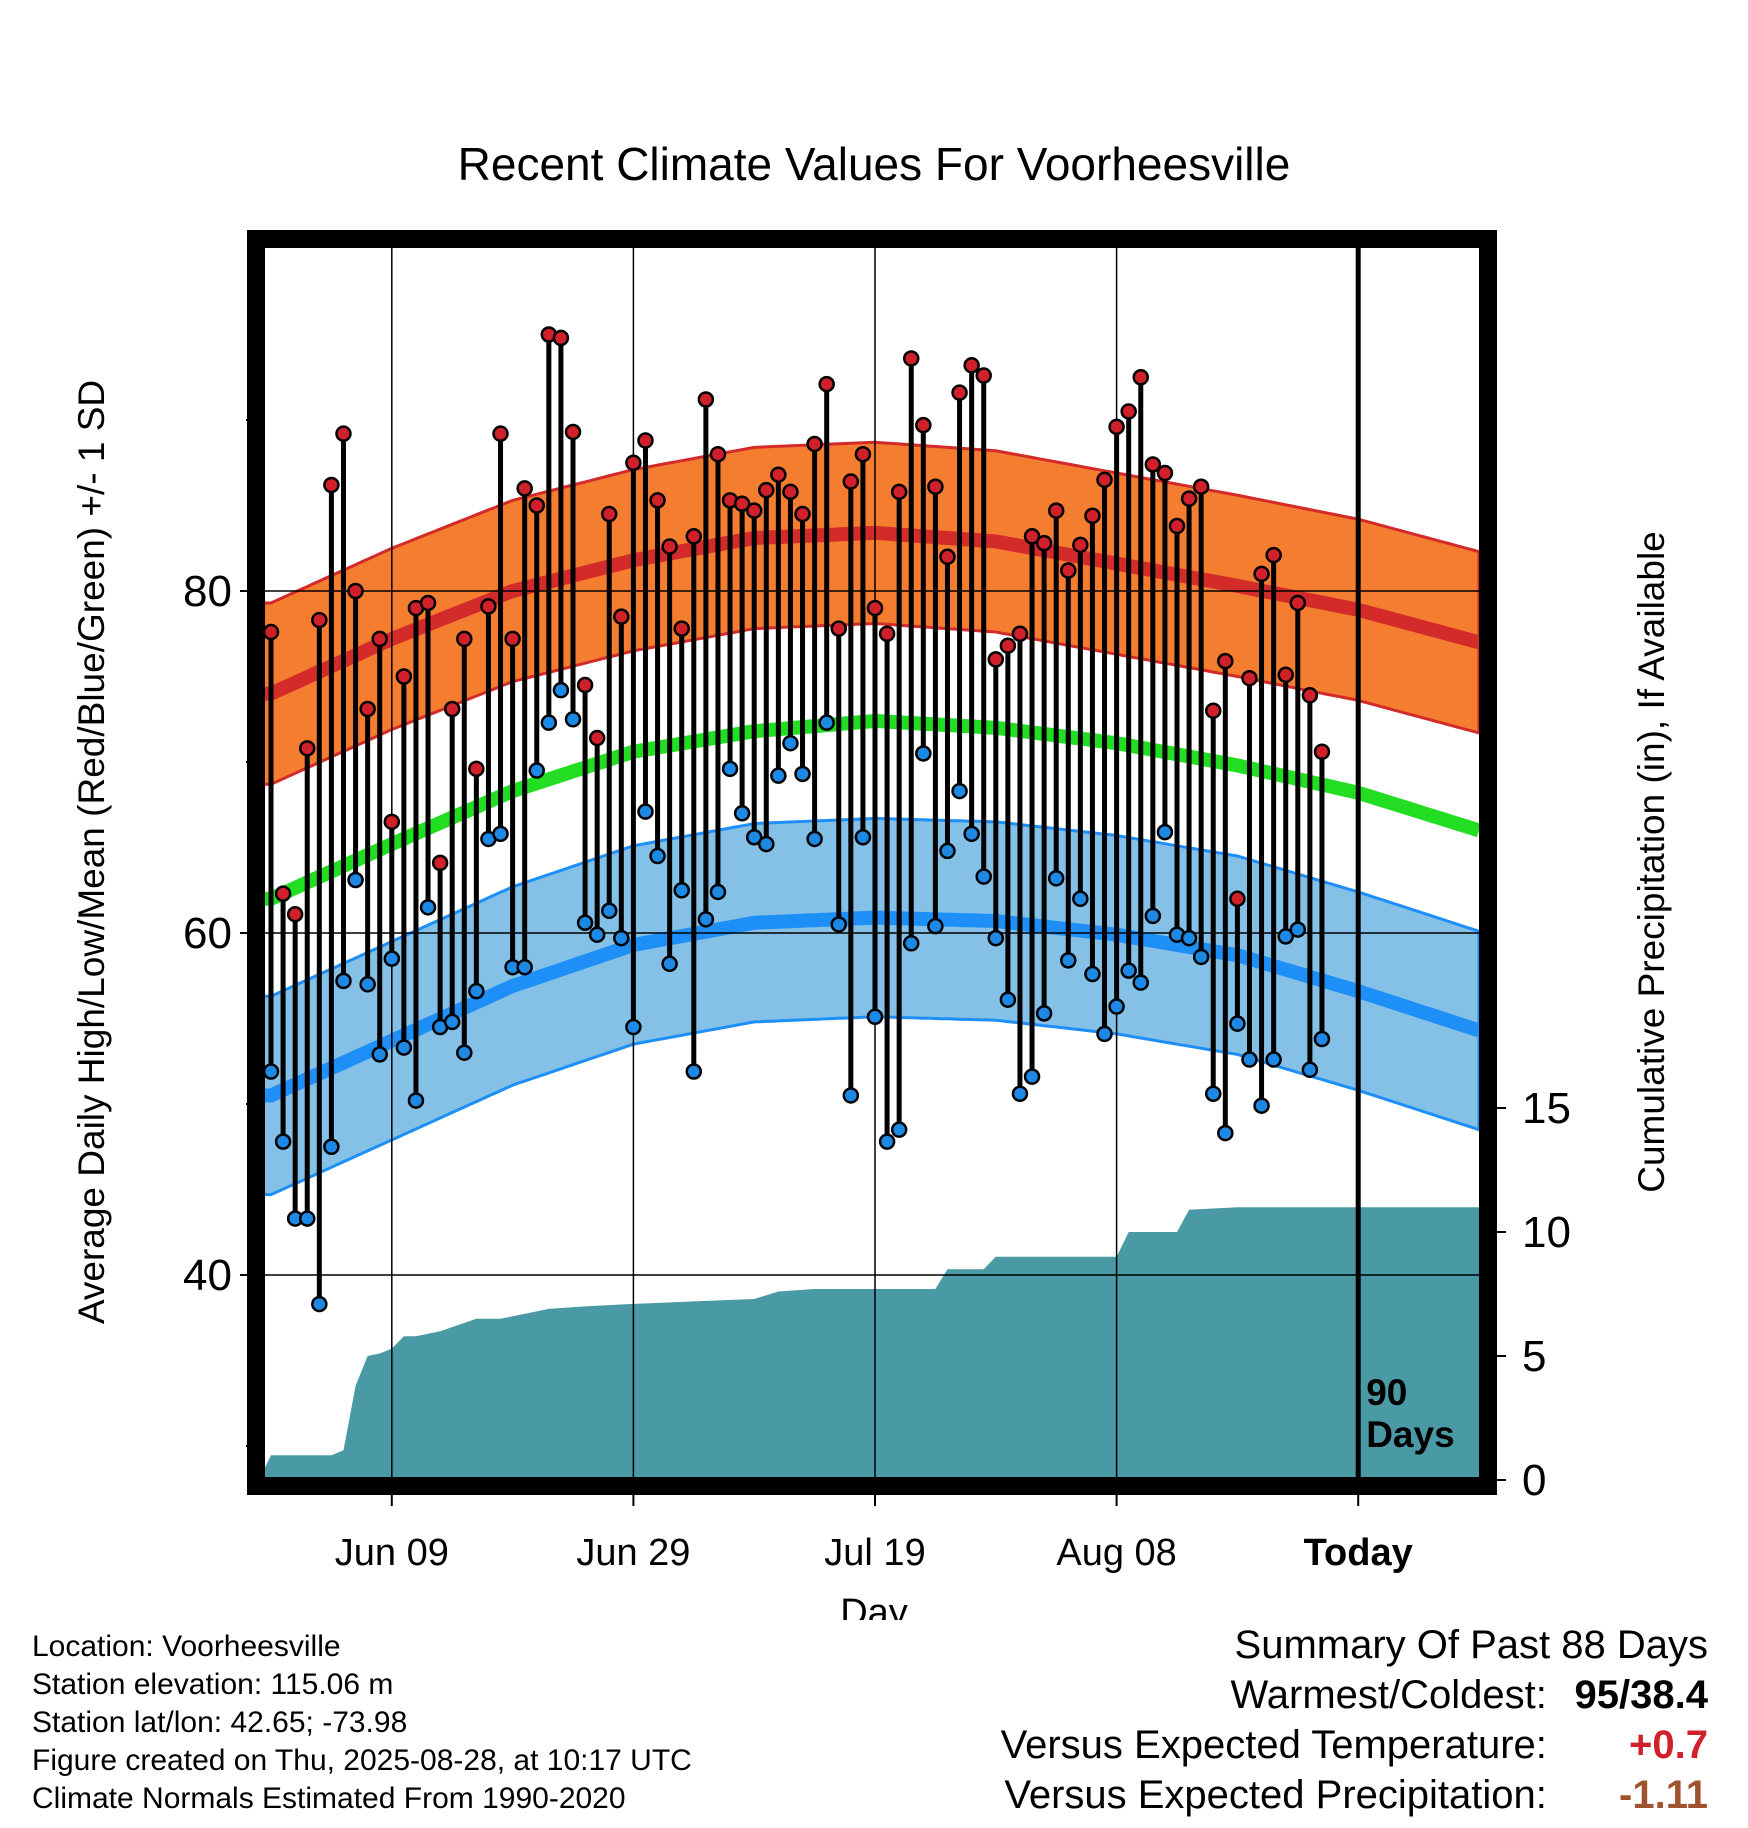 The image size is (1748, 1828). What do you see at coordinates (1663, 1795) in the screenshot?
I see `precip-value: -1.11` at bounding box center [1663, 1795].